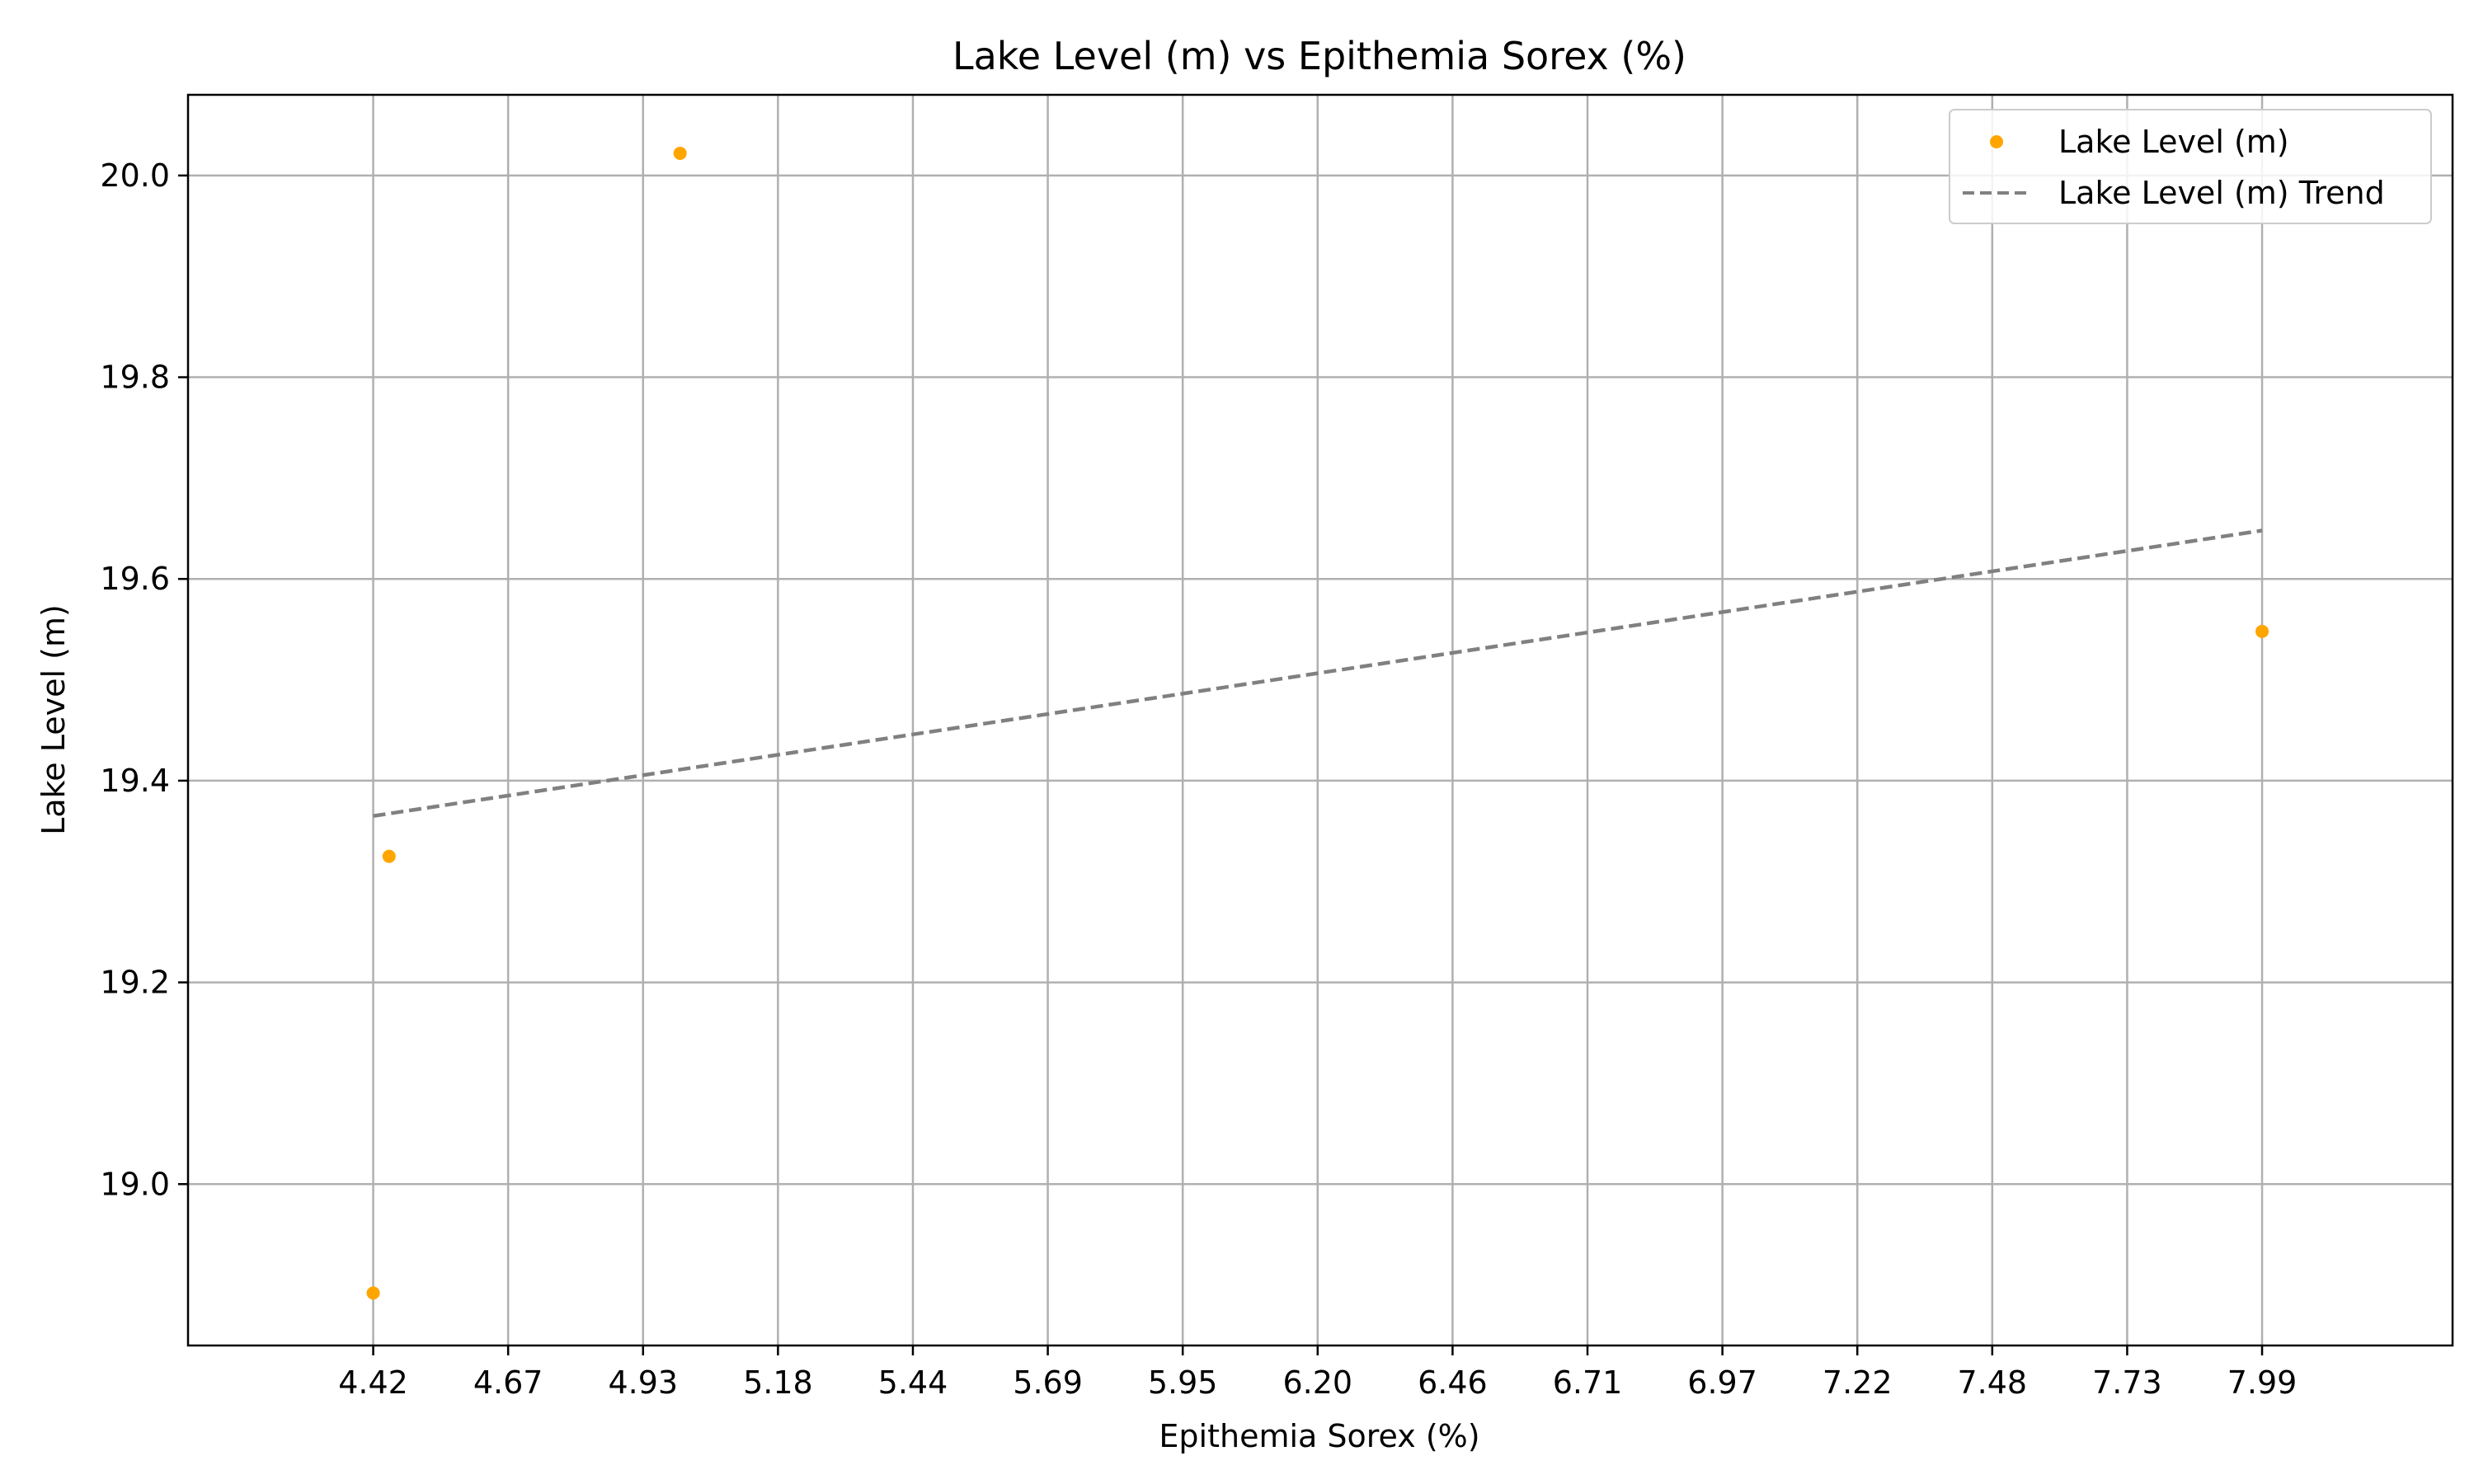 Image resolution: width=2474 pixels, height=1484 pixels. What do you see at coordinates (1588, 1382) in the screenshot?
I see `x-tick-label: 6.71` at bounding box center [1588, 1382].